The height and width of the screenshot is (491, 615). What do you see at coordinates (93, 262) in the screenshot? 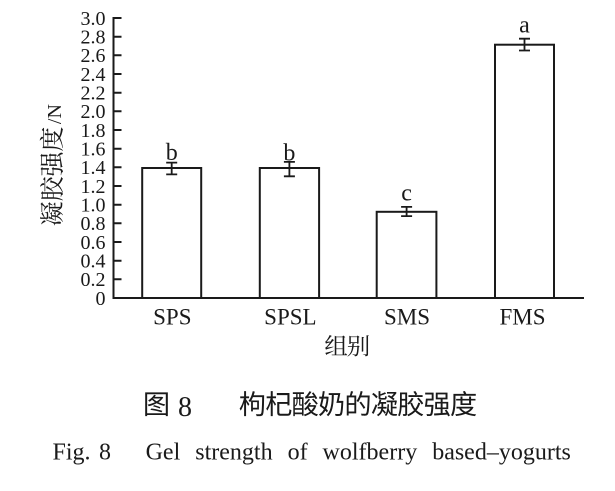
I see `svg-text: 0.4` at bounding box center [93, 262].